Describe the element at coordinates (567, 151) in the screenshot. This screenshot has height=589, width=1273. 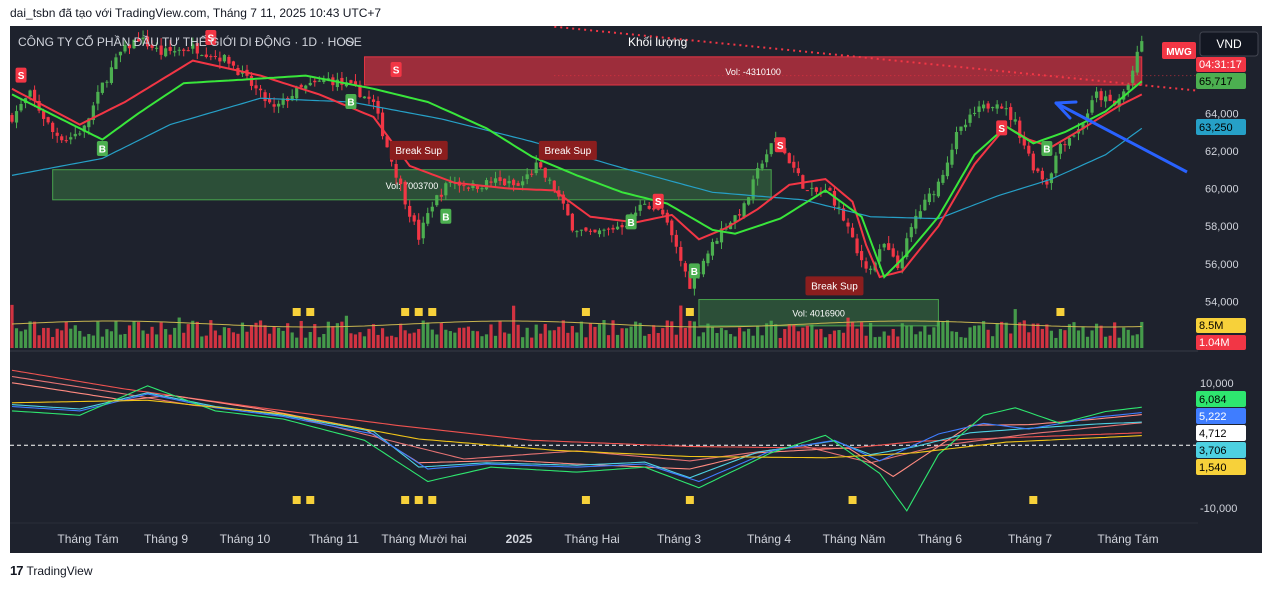
I see `break-sup-label: Break Sup` at that location.